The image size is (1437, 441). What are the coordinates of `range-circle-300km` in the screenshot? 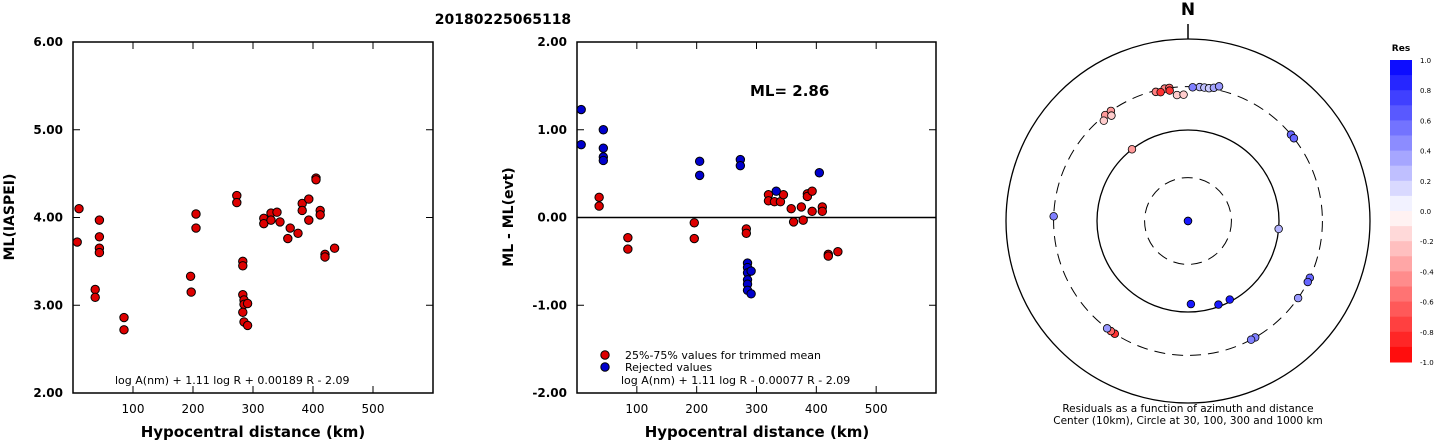 It's located at (1188, 221).